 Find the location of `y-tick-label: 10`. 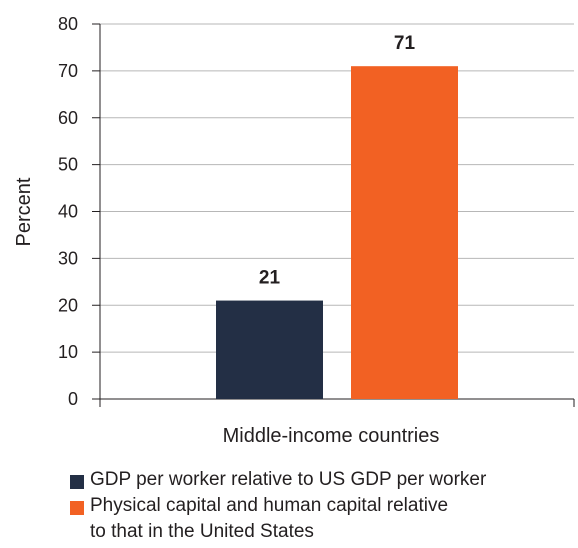

y-tick-label: 10 is located at coordinates (68, 352).